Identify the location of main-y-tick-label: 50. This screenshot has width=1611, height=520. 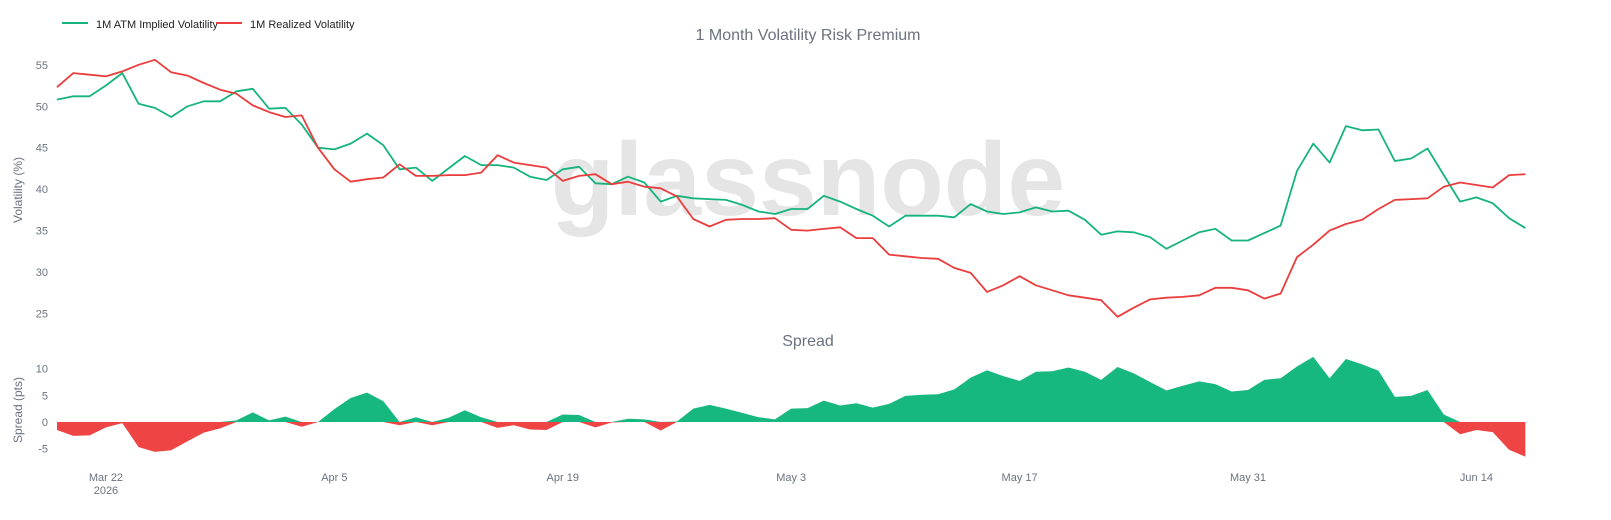
(42, 107).